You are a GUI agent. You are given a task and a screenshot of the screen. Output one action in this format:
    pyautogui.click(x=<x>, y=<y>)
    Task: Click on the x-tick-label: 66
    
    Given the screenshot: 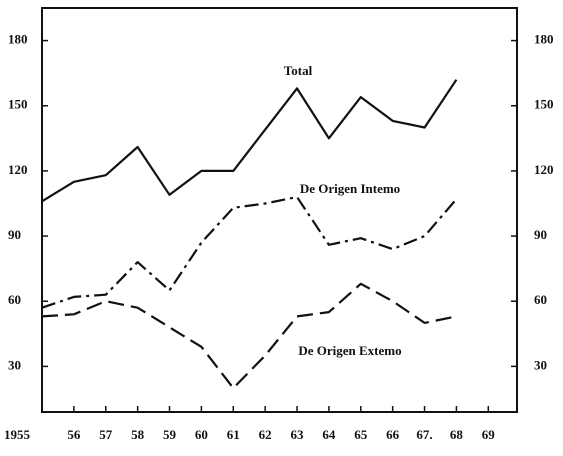 What is the action you would take?
    pyautogui.click(x=393, y=434)
    